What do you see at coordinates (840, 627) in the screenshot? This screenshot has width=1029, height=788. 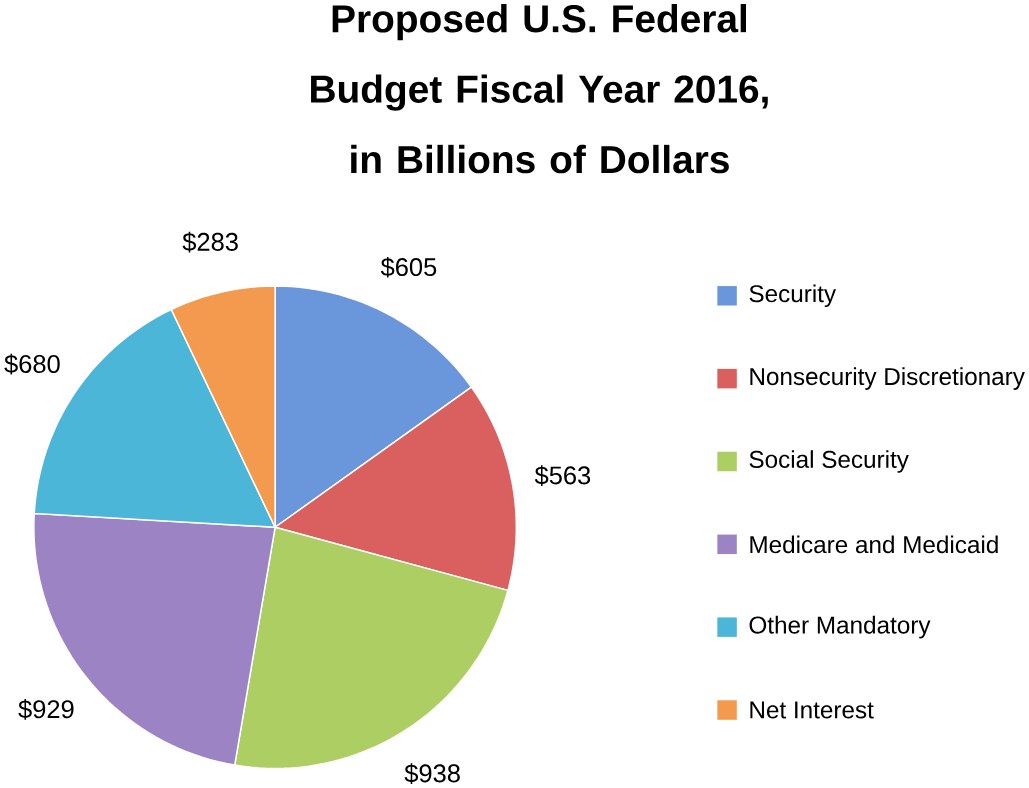 I see `legend-label: Other Mandatory` at bounding box center [840, 627].